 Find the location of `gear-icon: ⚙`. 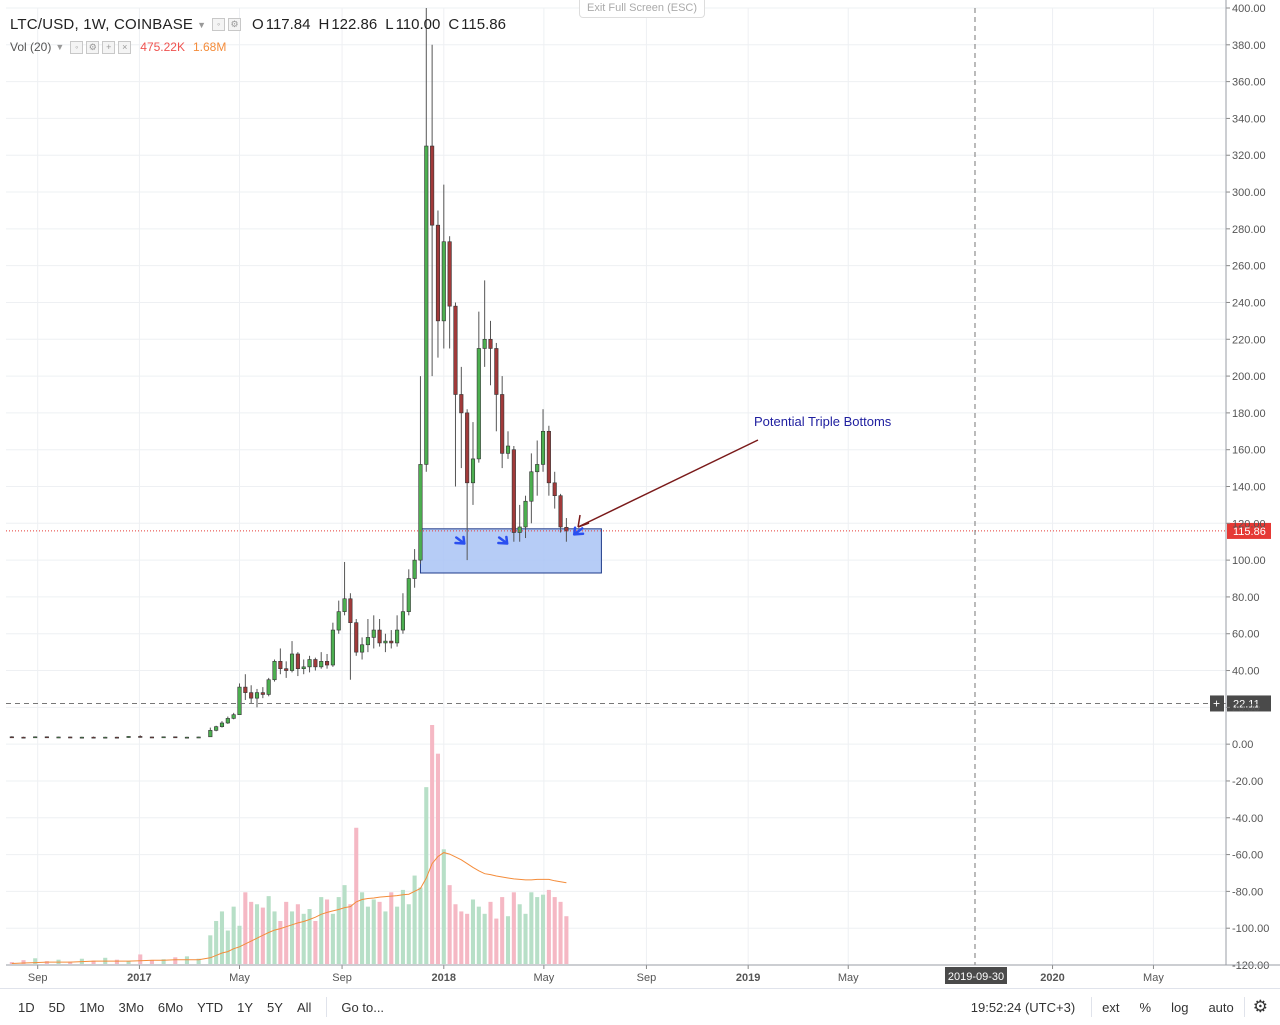

gear-icon: ⚙ is located at coordinates (1260, 1006).